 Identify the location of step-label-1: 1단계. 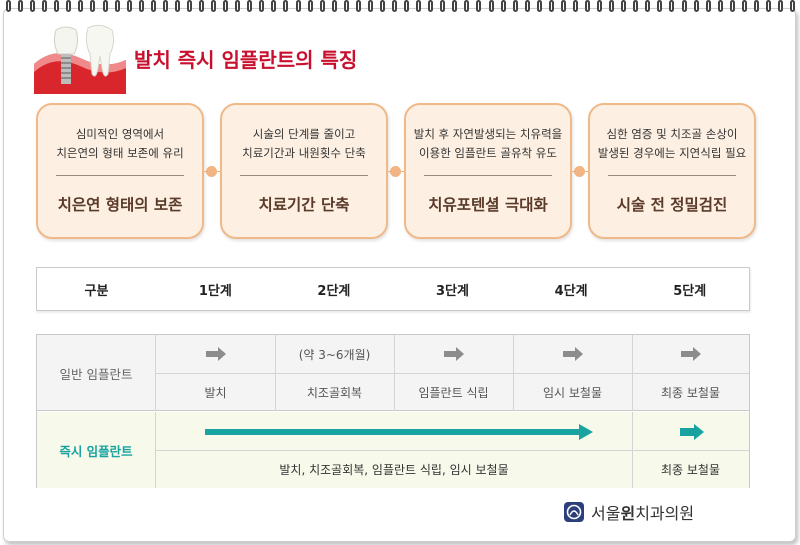
(215, 291).